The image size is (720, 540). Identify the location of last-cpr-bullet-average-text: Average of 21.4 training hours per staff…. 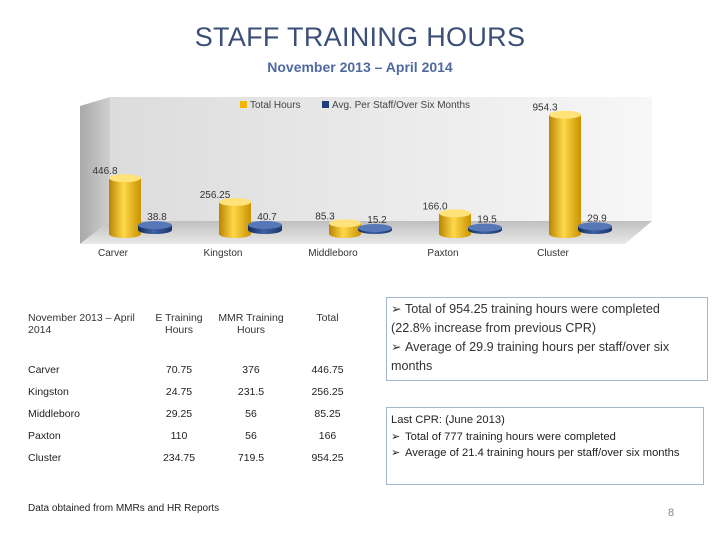
(542, 453).